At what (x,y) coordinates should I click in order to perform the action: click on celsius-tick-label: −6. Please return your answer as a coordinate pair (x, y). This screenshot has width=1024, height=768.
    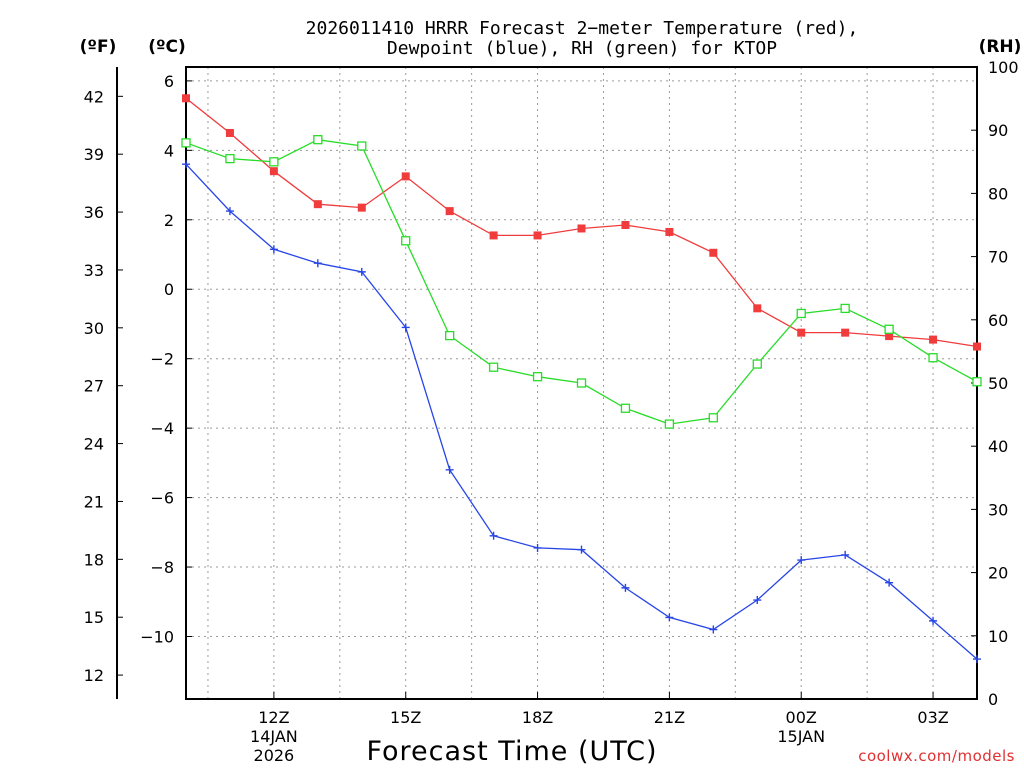
    Looking at the image, I should click on (162, 498).